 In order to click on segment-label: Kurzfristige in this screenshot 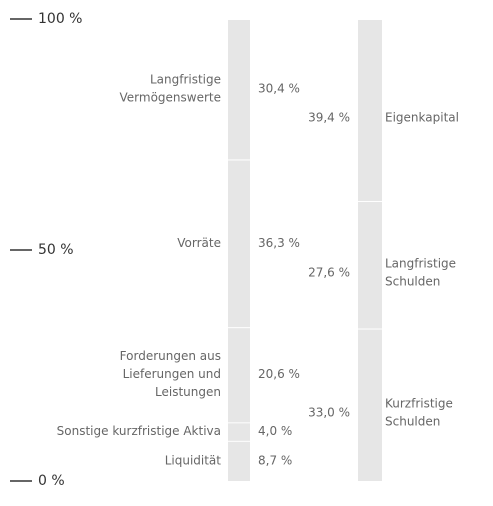, I will do `click(419, 403)`.